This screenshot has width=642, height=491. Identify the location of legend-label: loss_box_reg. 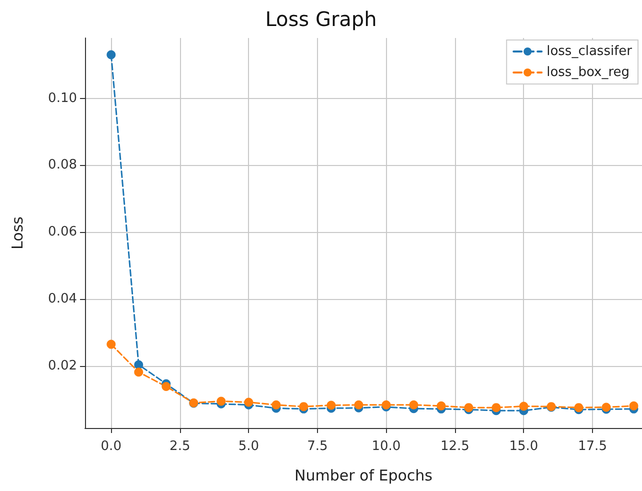
(588, 72).